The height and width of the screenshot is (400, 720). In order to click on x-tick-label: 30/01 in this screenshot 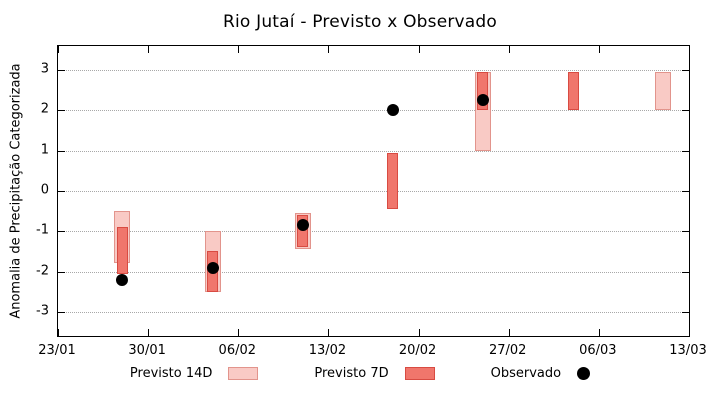, I will do `click(147, 350)`.